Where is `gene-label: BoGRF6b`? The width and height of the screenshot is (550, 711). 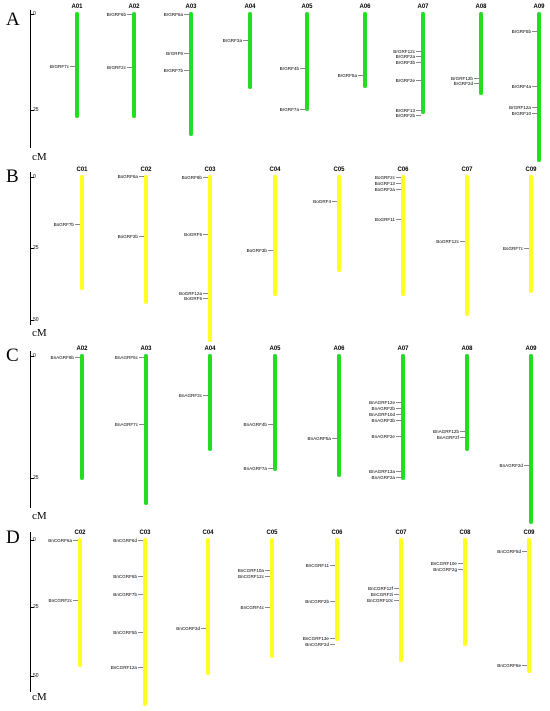
gene-label: BoGRF6b is located at coordinates (191, 177).